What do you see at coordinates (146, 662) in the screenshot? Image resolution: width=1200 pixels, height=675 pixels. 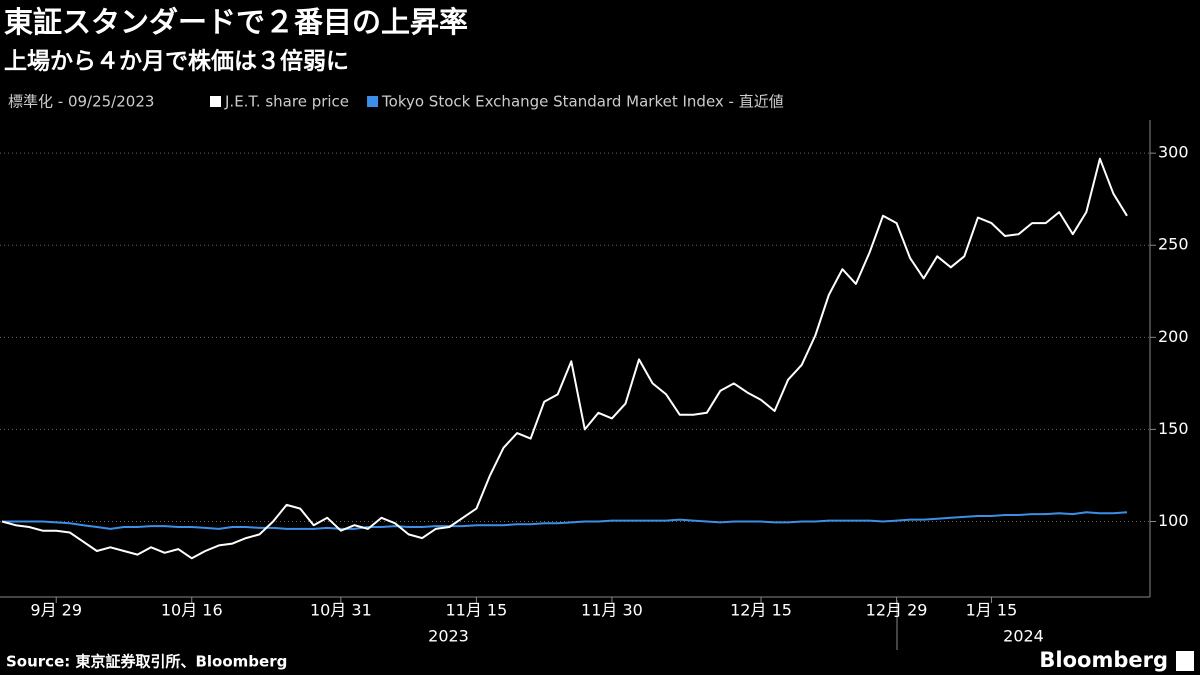 I see `source: Source: 東京証券取引所、Bloomberg` at bounding box center [146, 662].